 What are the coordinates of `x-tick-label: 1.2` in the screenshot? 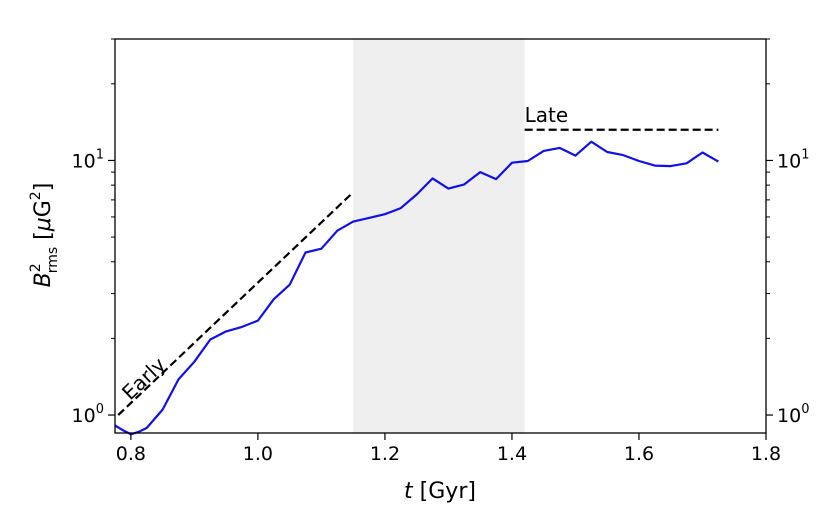 It's located at (385, 454).